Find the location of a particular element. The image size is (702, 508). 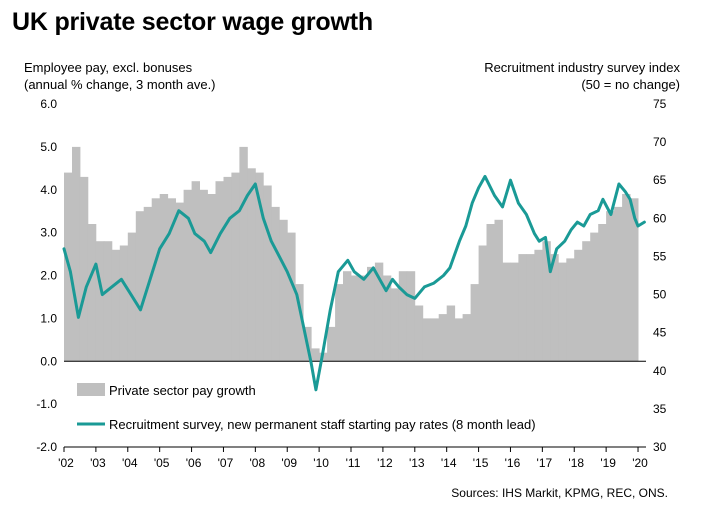

right-tick-label: 40 is located at coordinates (660, 371).